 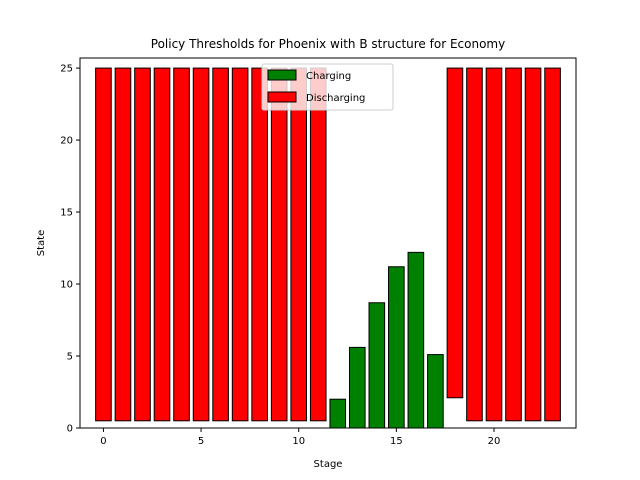 What do you see at coordinates (41, 243) in the screenshot?
I see `y-axis-label: State` at bounding box center [41, 243].